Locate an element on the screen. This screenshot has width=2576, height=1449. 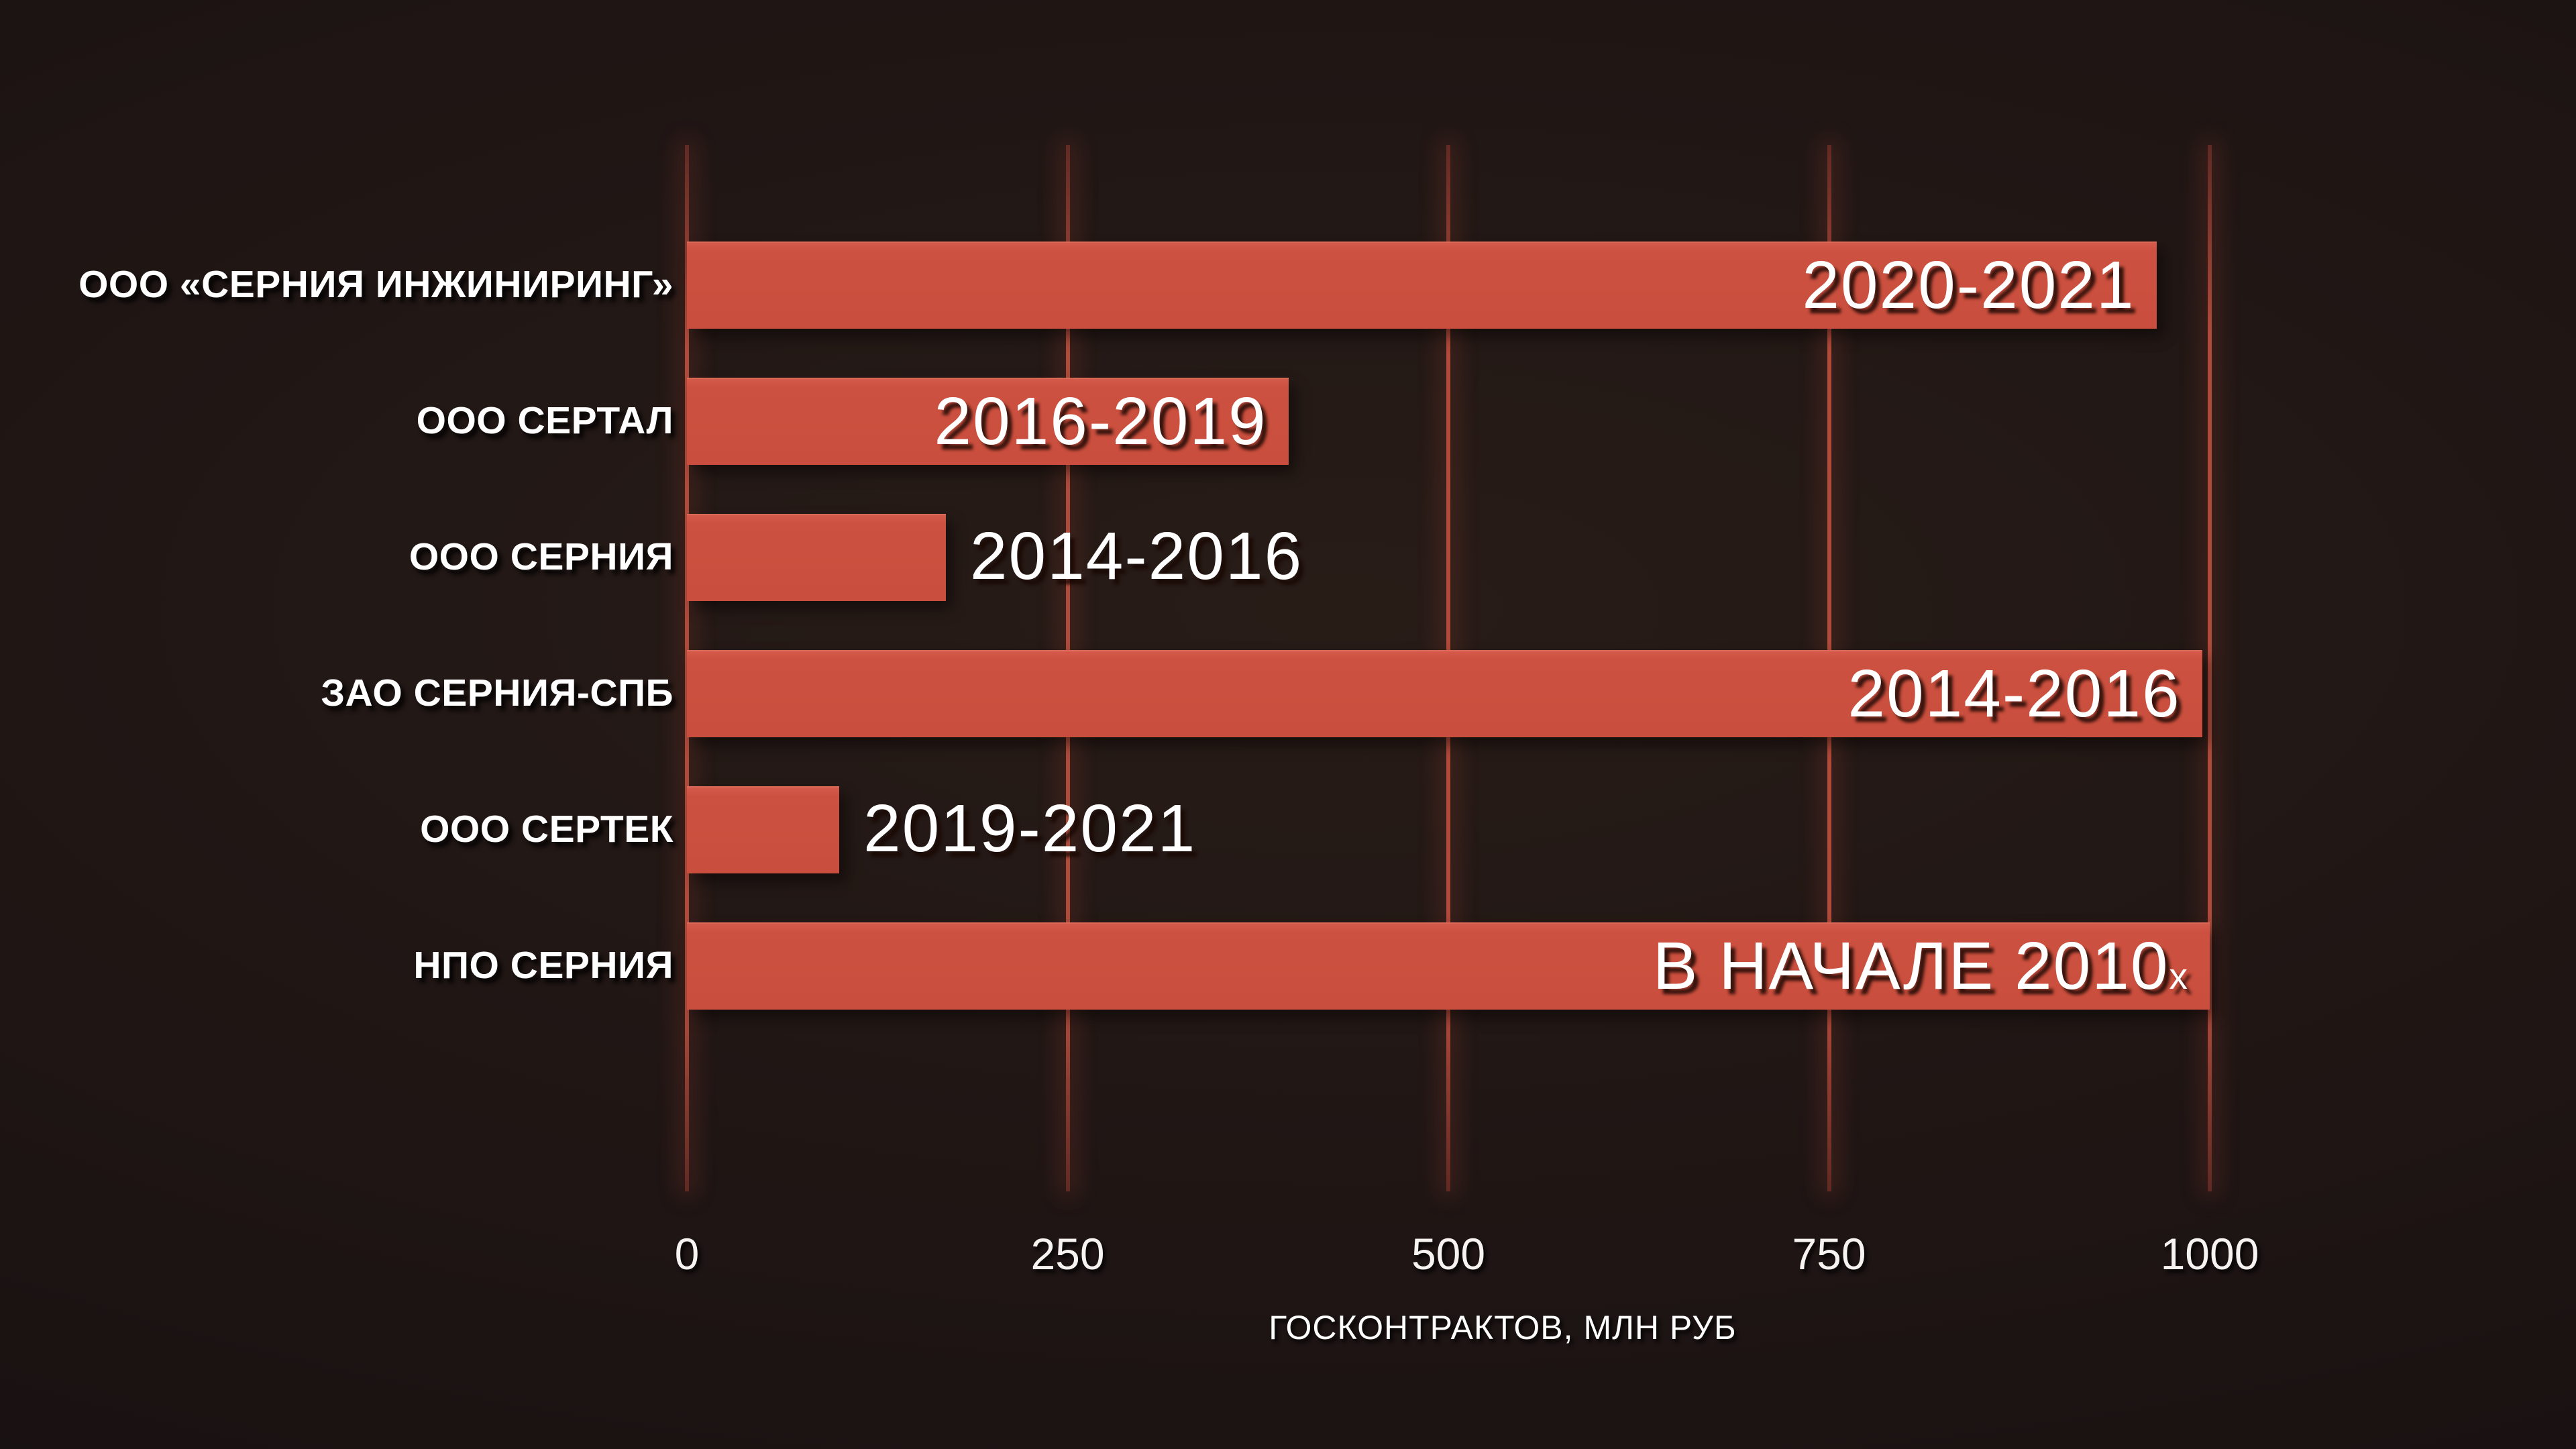
x-tick-label-750: 750 is located at coordinates (1829, 1254).